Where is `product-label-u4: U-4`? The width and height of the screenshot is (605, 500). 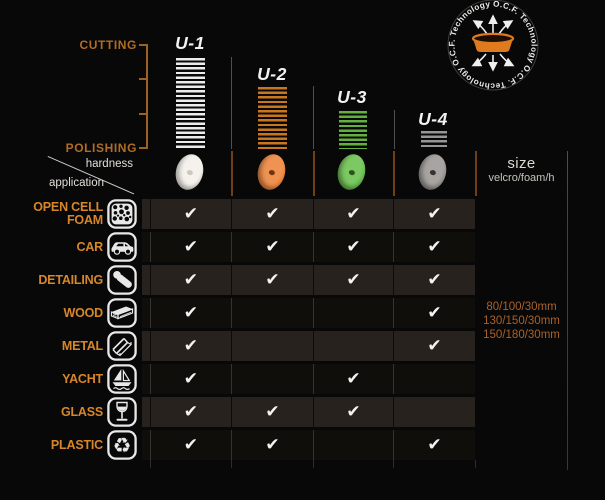
product-label-u4: U-4 is located at coordinates (433, 119).